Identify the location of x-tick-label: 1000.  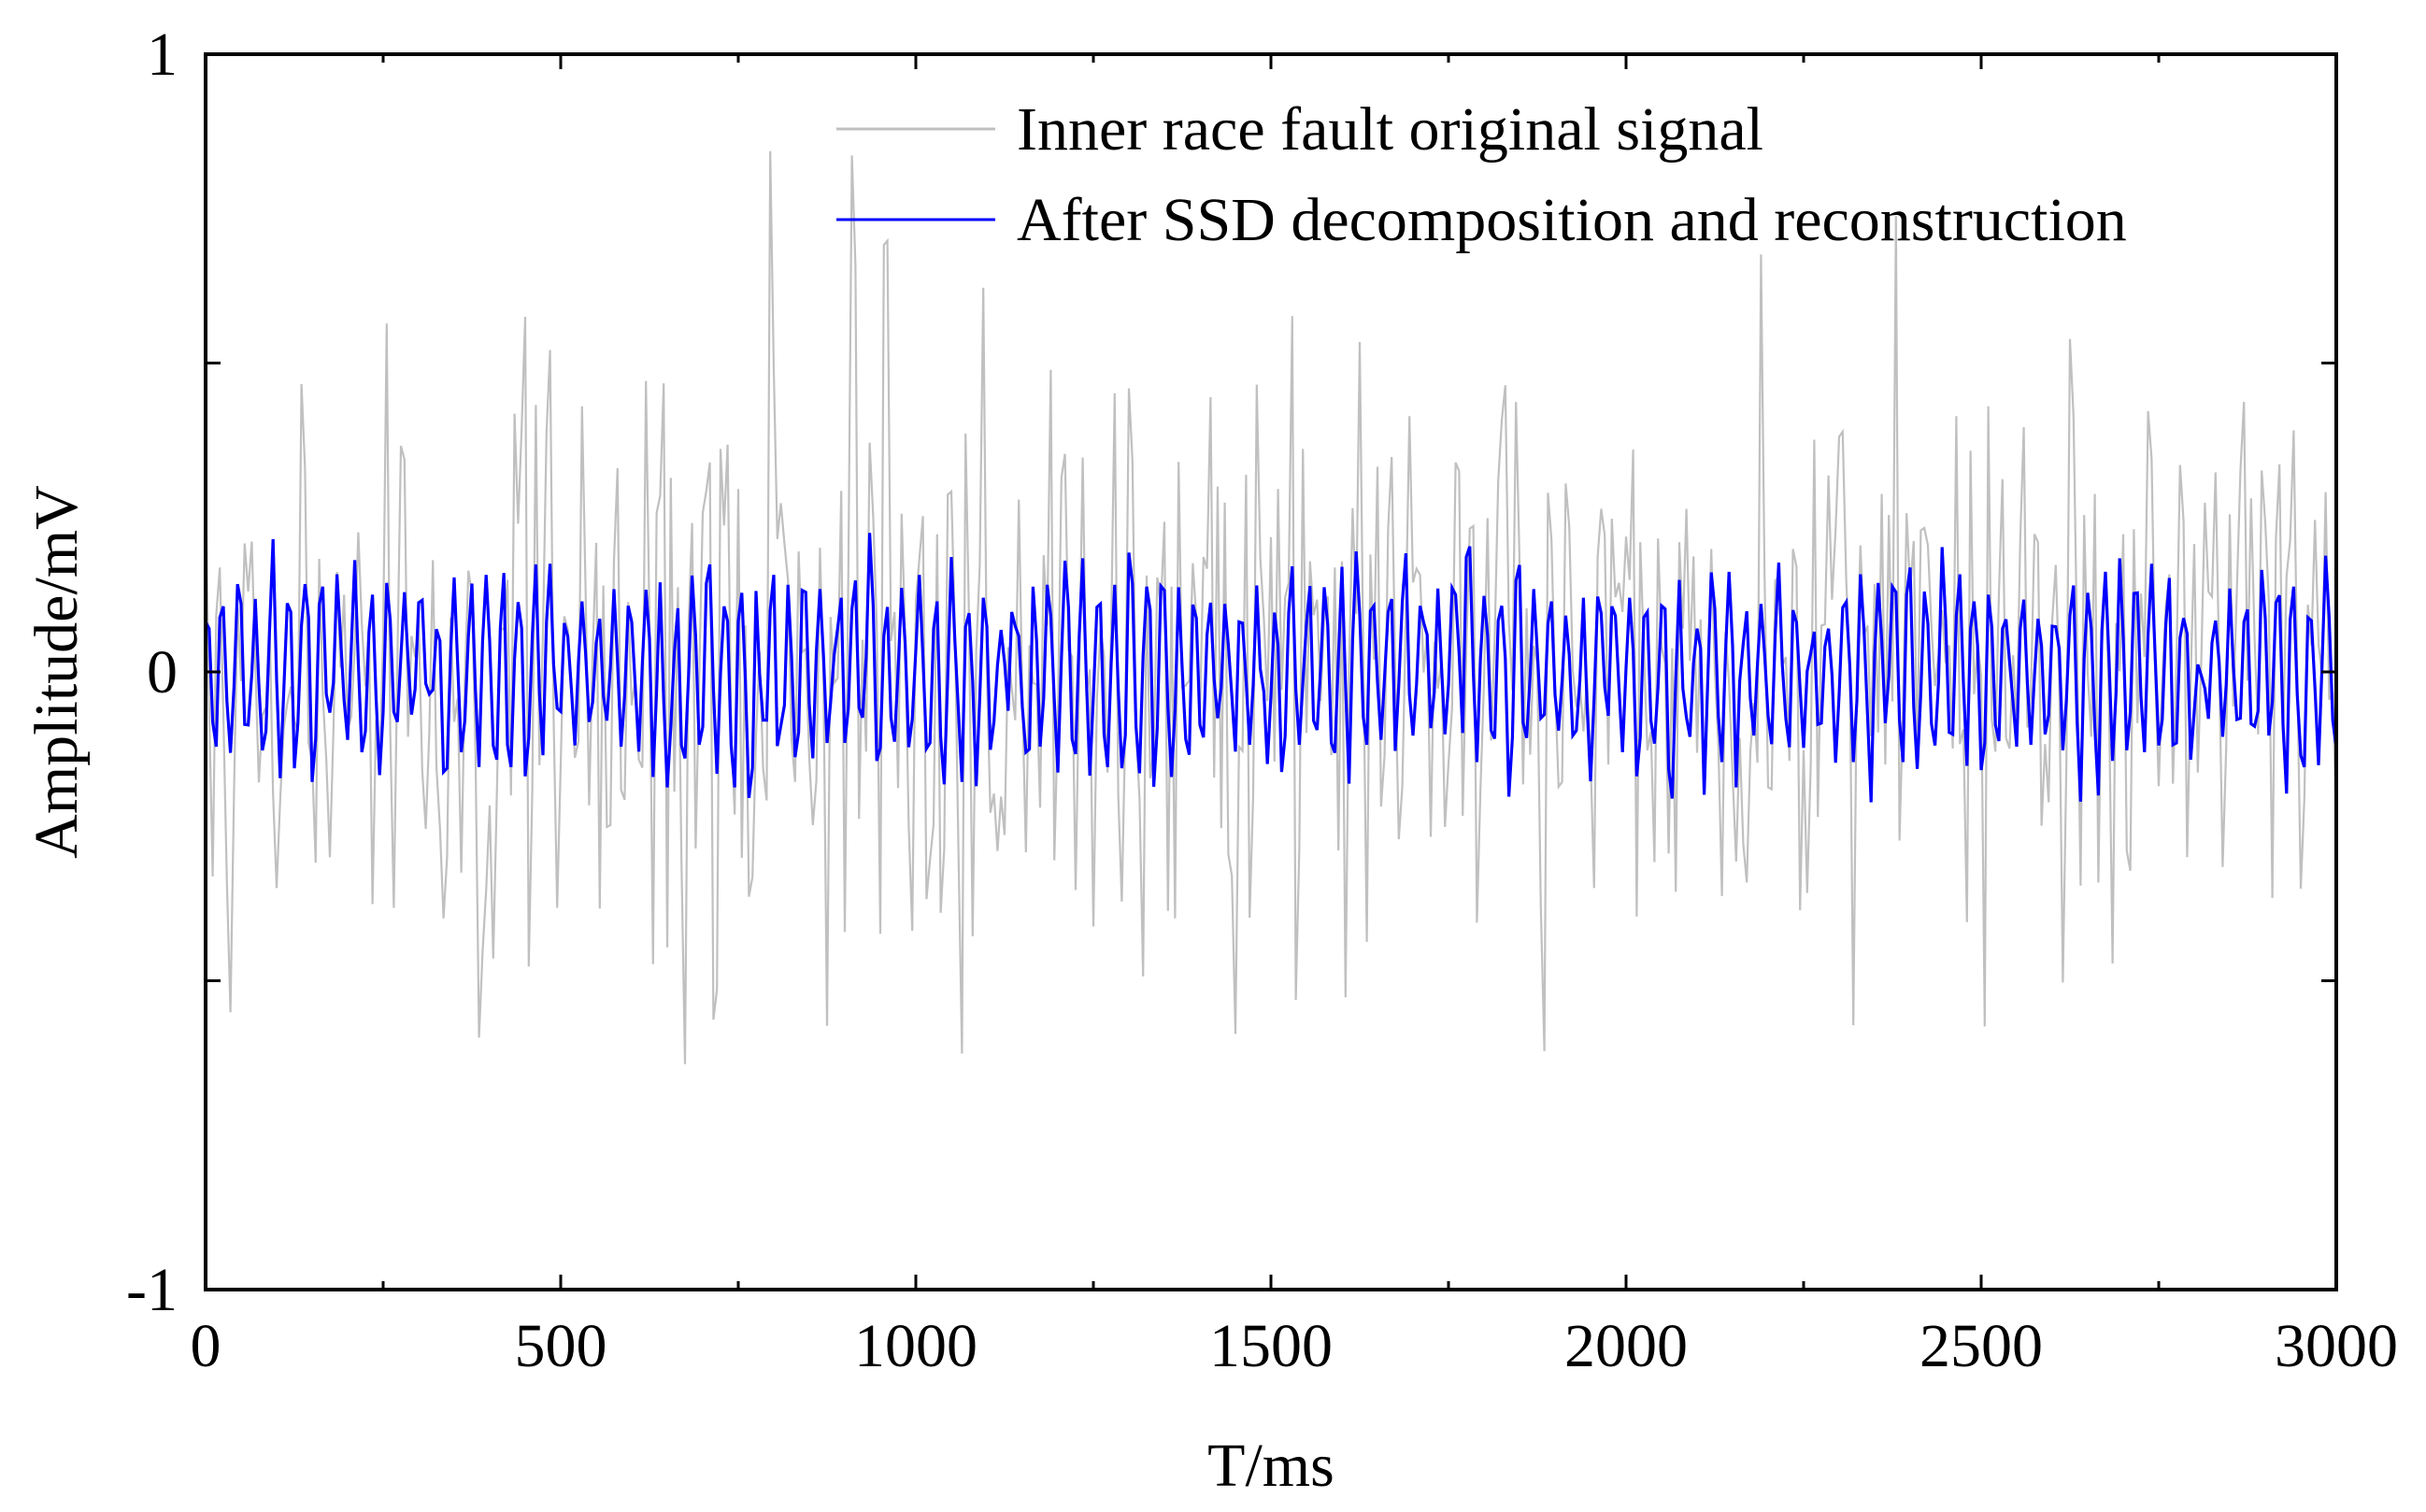
(916, 1346).